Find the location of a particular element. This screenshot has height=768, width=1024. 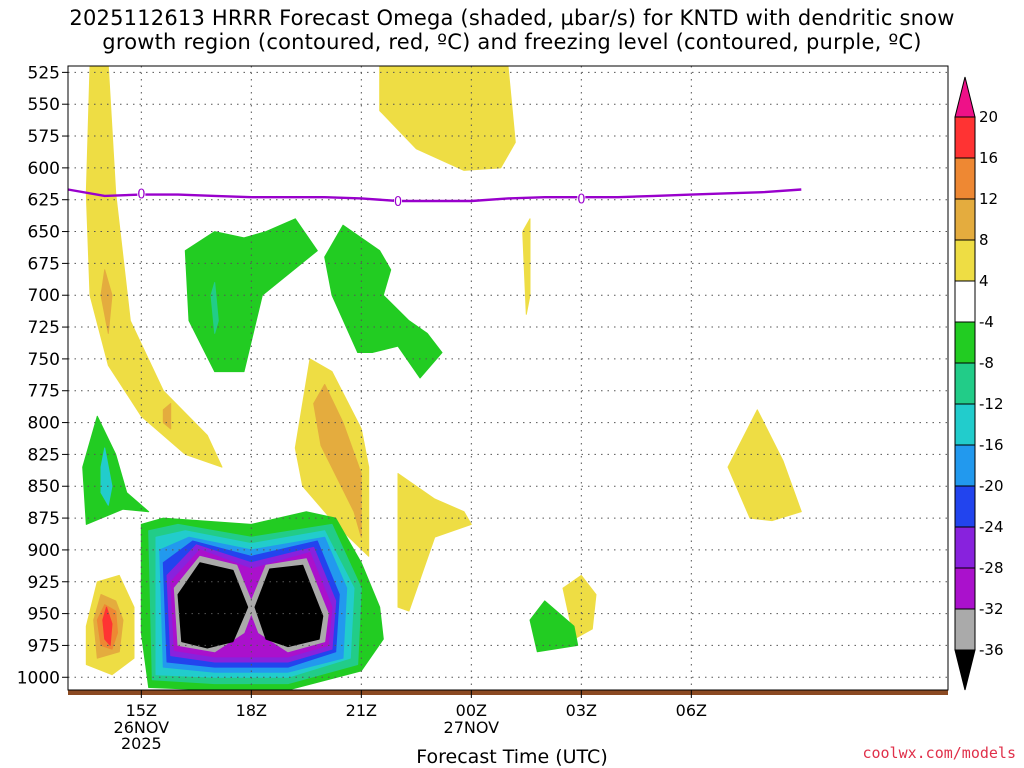

x-tick-sublabel-2025: 2025 is located at coordinates (141, 743).